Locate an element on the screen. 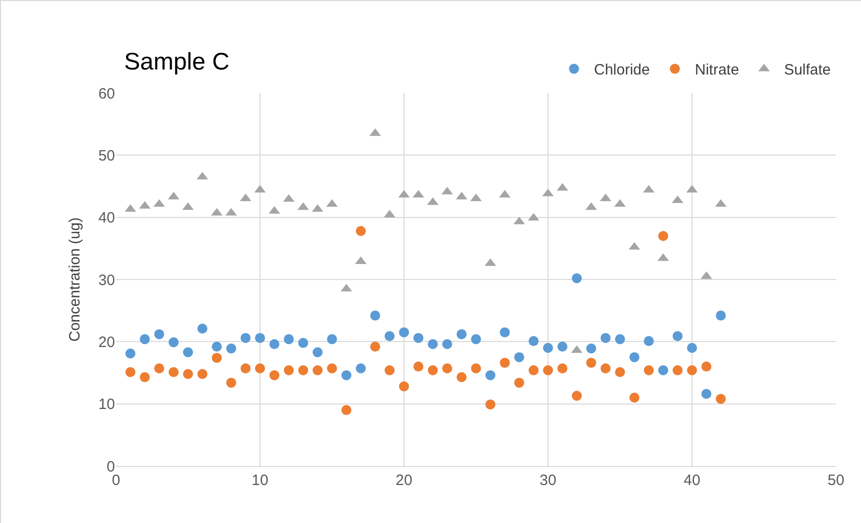  y-tick-label: 0 is located at coordinates (110, 467).